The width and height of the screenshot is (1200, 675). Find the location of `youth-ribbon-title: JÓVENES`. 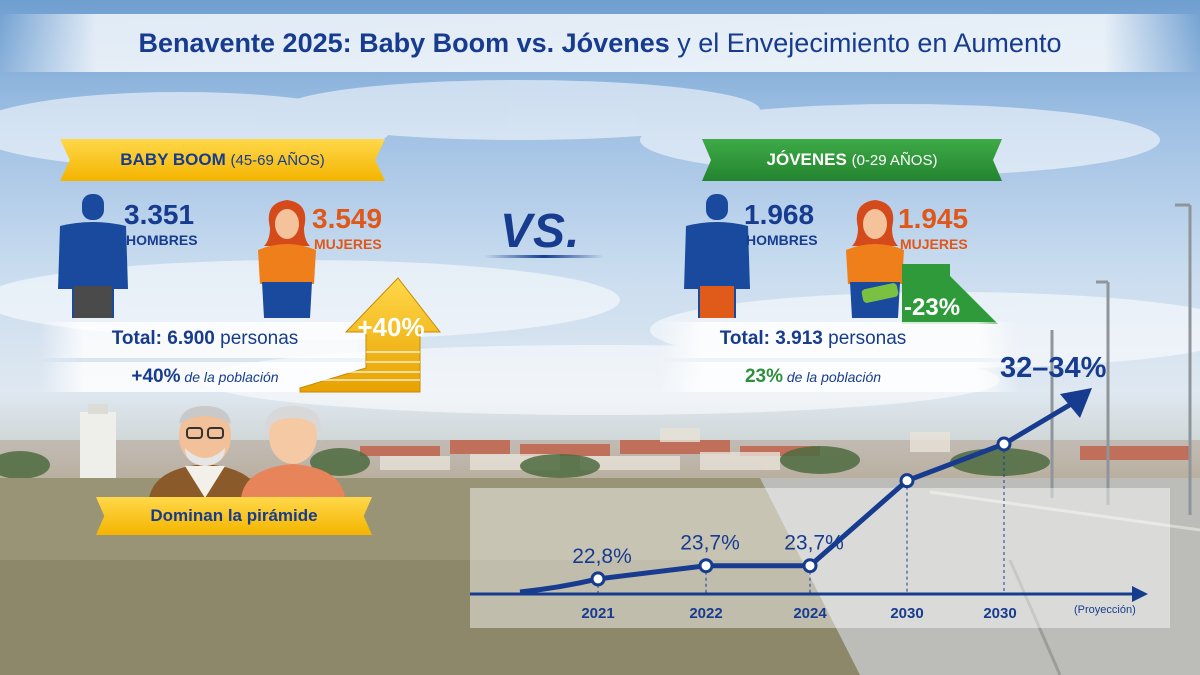

youth-ribbon-title: JÓVENES is located at coordinates (806, 159).